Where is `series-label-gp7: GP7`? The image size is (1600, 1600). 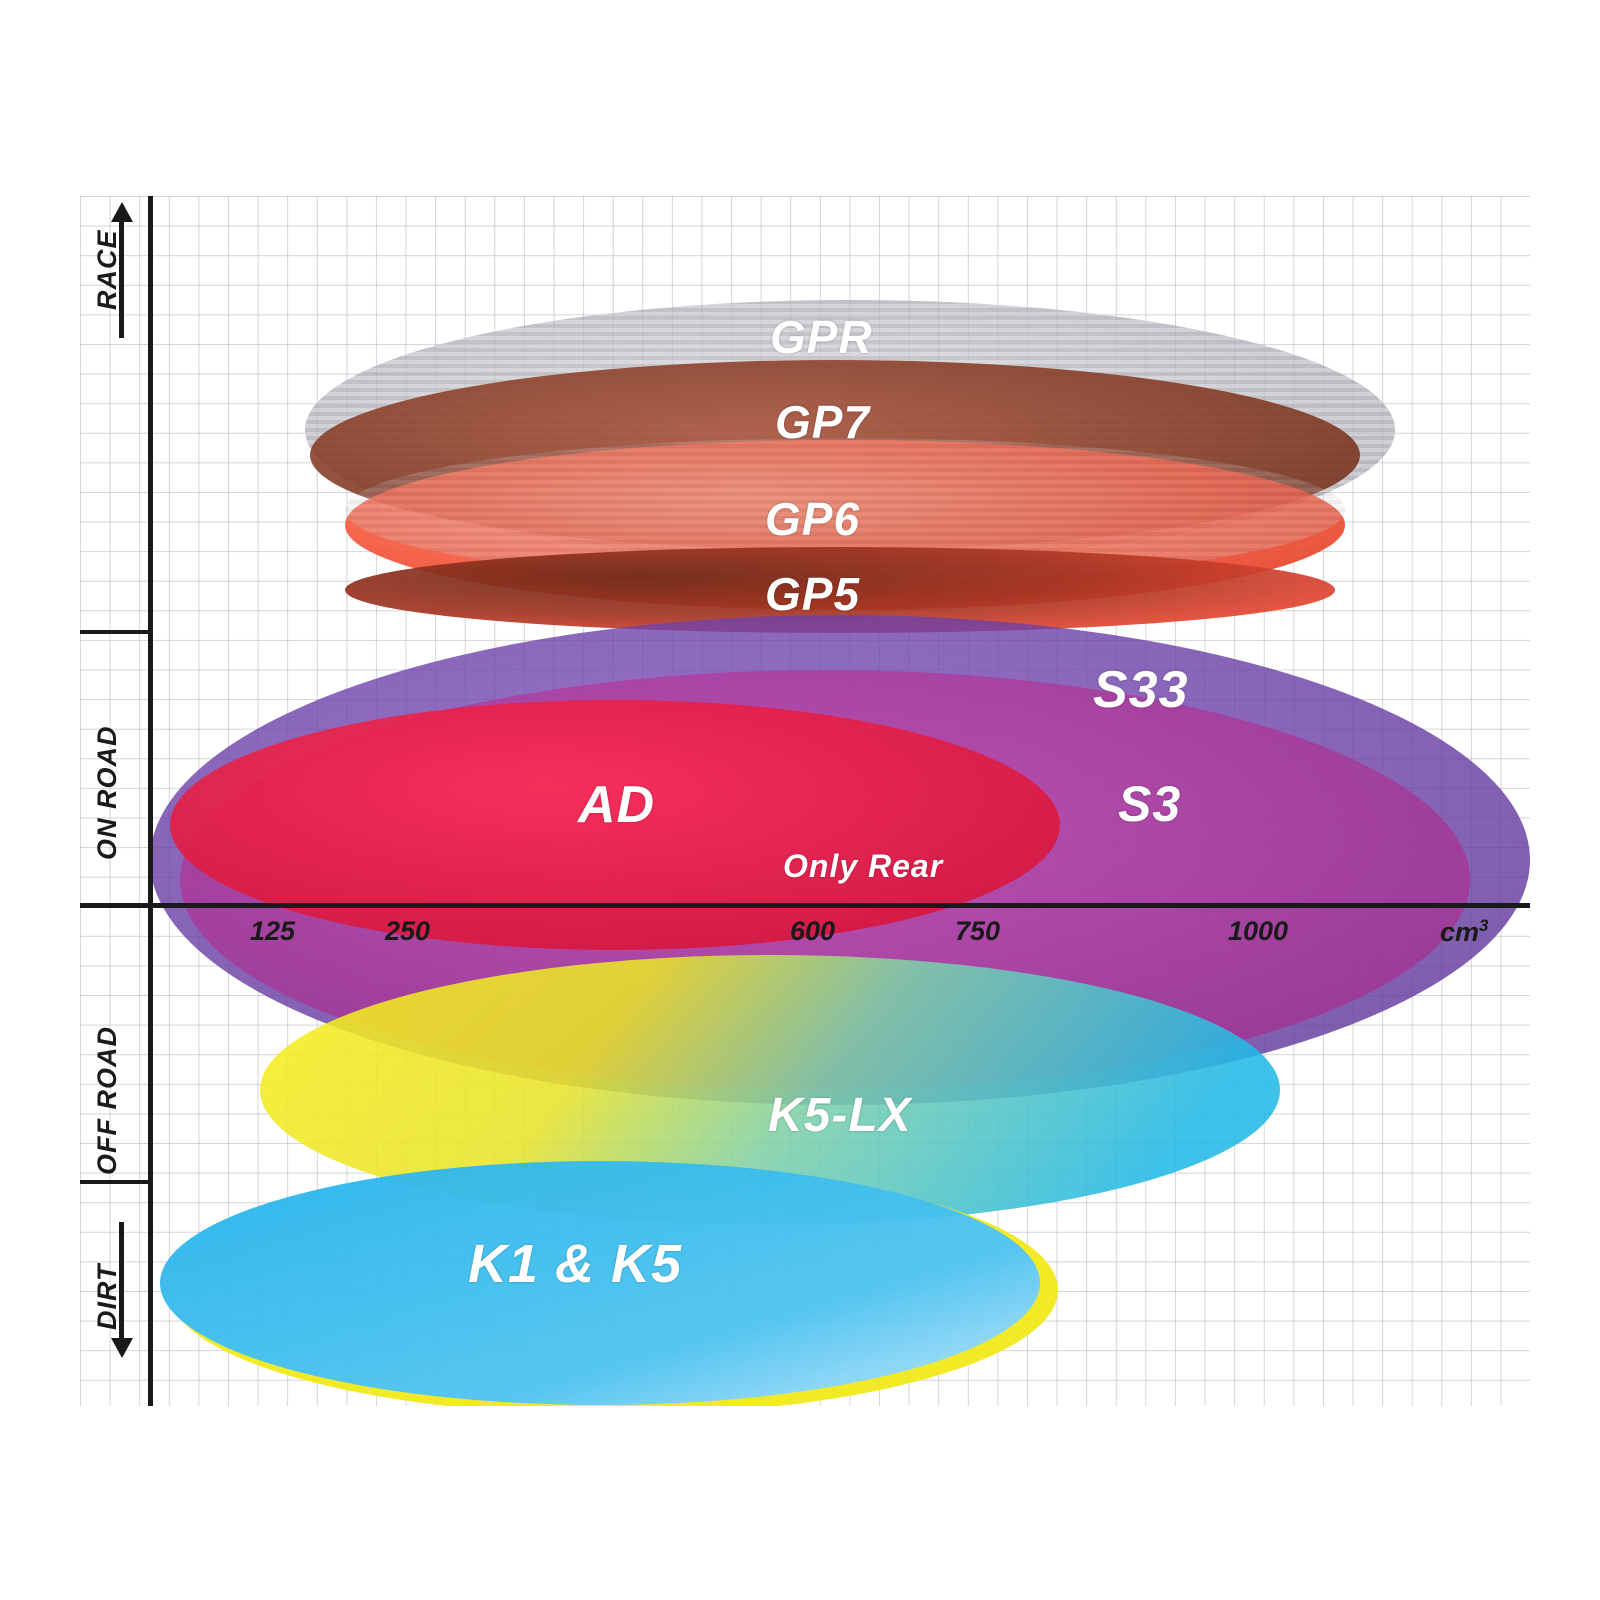 series-label-gp7: GP7 is located at coordinates (823, 422).